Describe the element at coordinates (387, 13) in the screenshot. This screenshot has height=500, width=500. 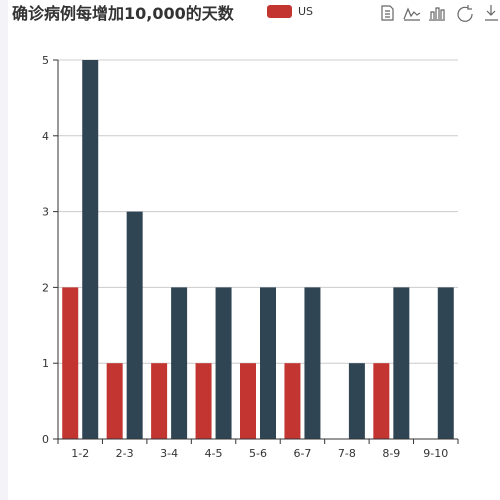
I see `data-view-icon` at that location.